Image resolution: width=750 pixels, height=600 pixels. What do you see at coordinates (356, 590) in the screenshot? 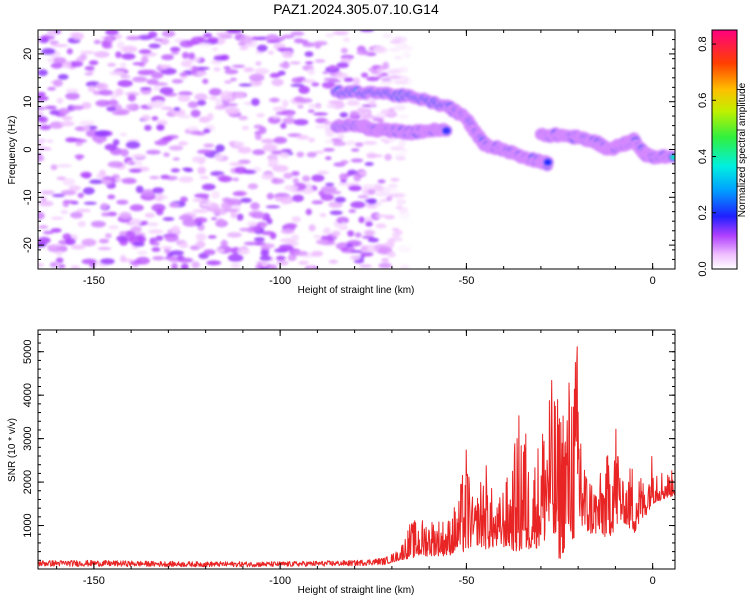
I see `snr-x-axis-label: Height of straight line (km)` at bounding box center [356, 590].